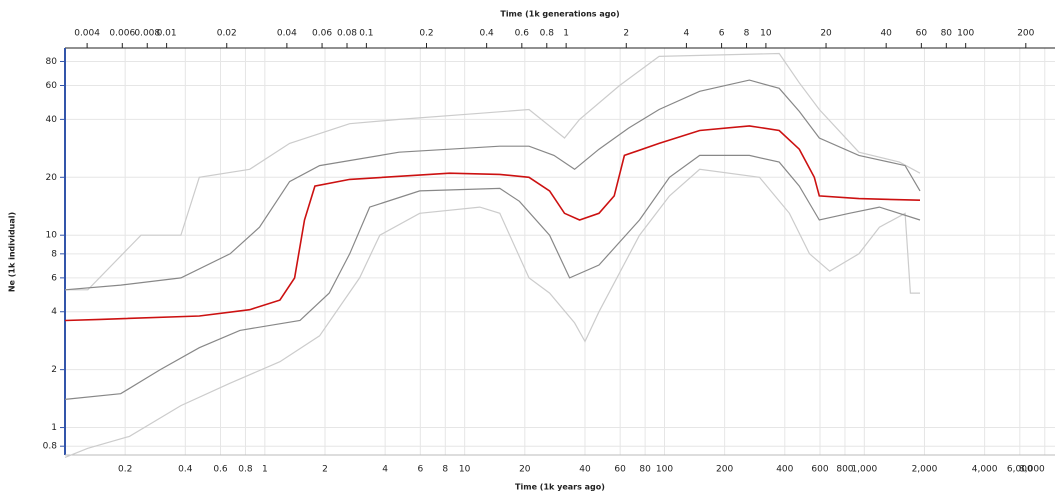 The image size is (1055, 494). I want to click on x-tick-label: 8, so click(445, 470).